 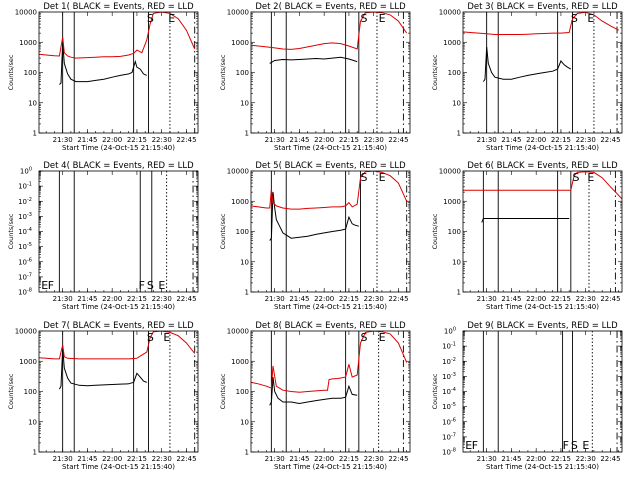 I want to click on panel-title: Det 3( BLACK = Events, RED = LLD, so click(x=542, y=7).